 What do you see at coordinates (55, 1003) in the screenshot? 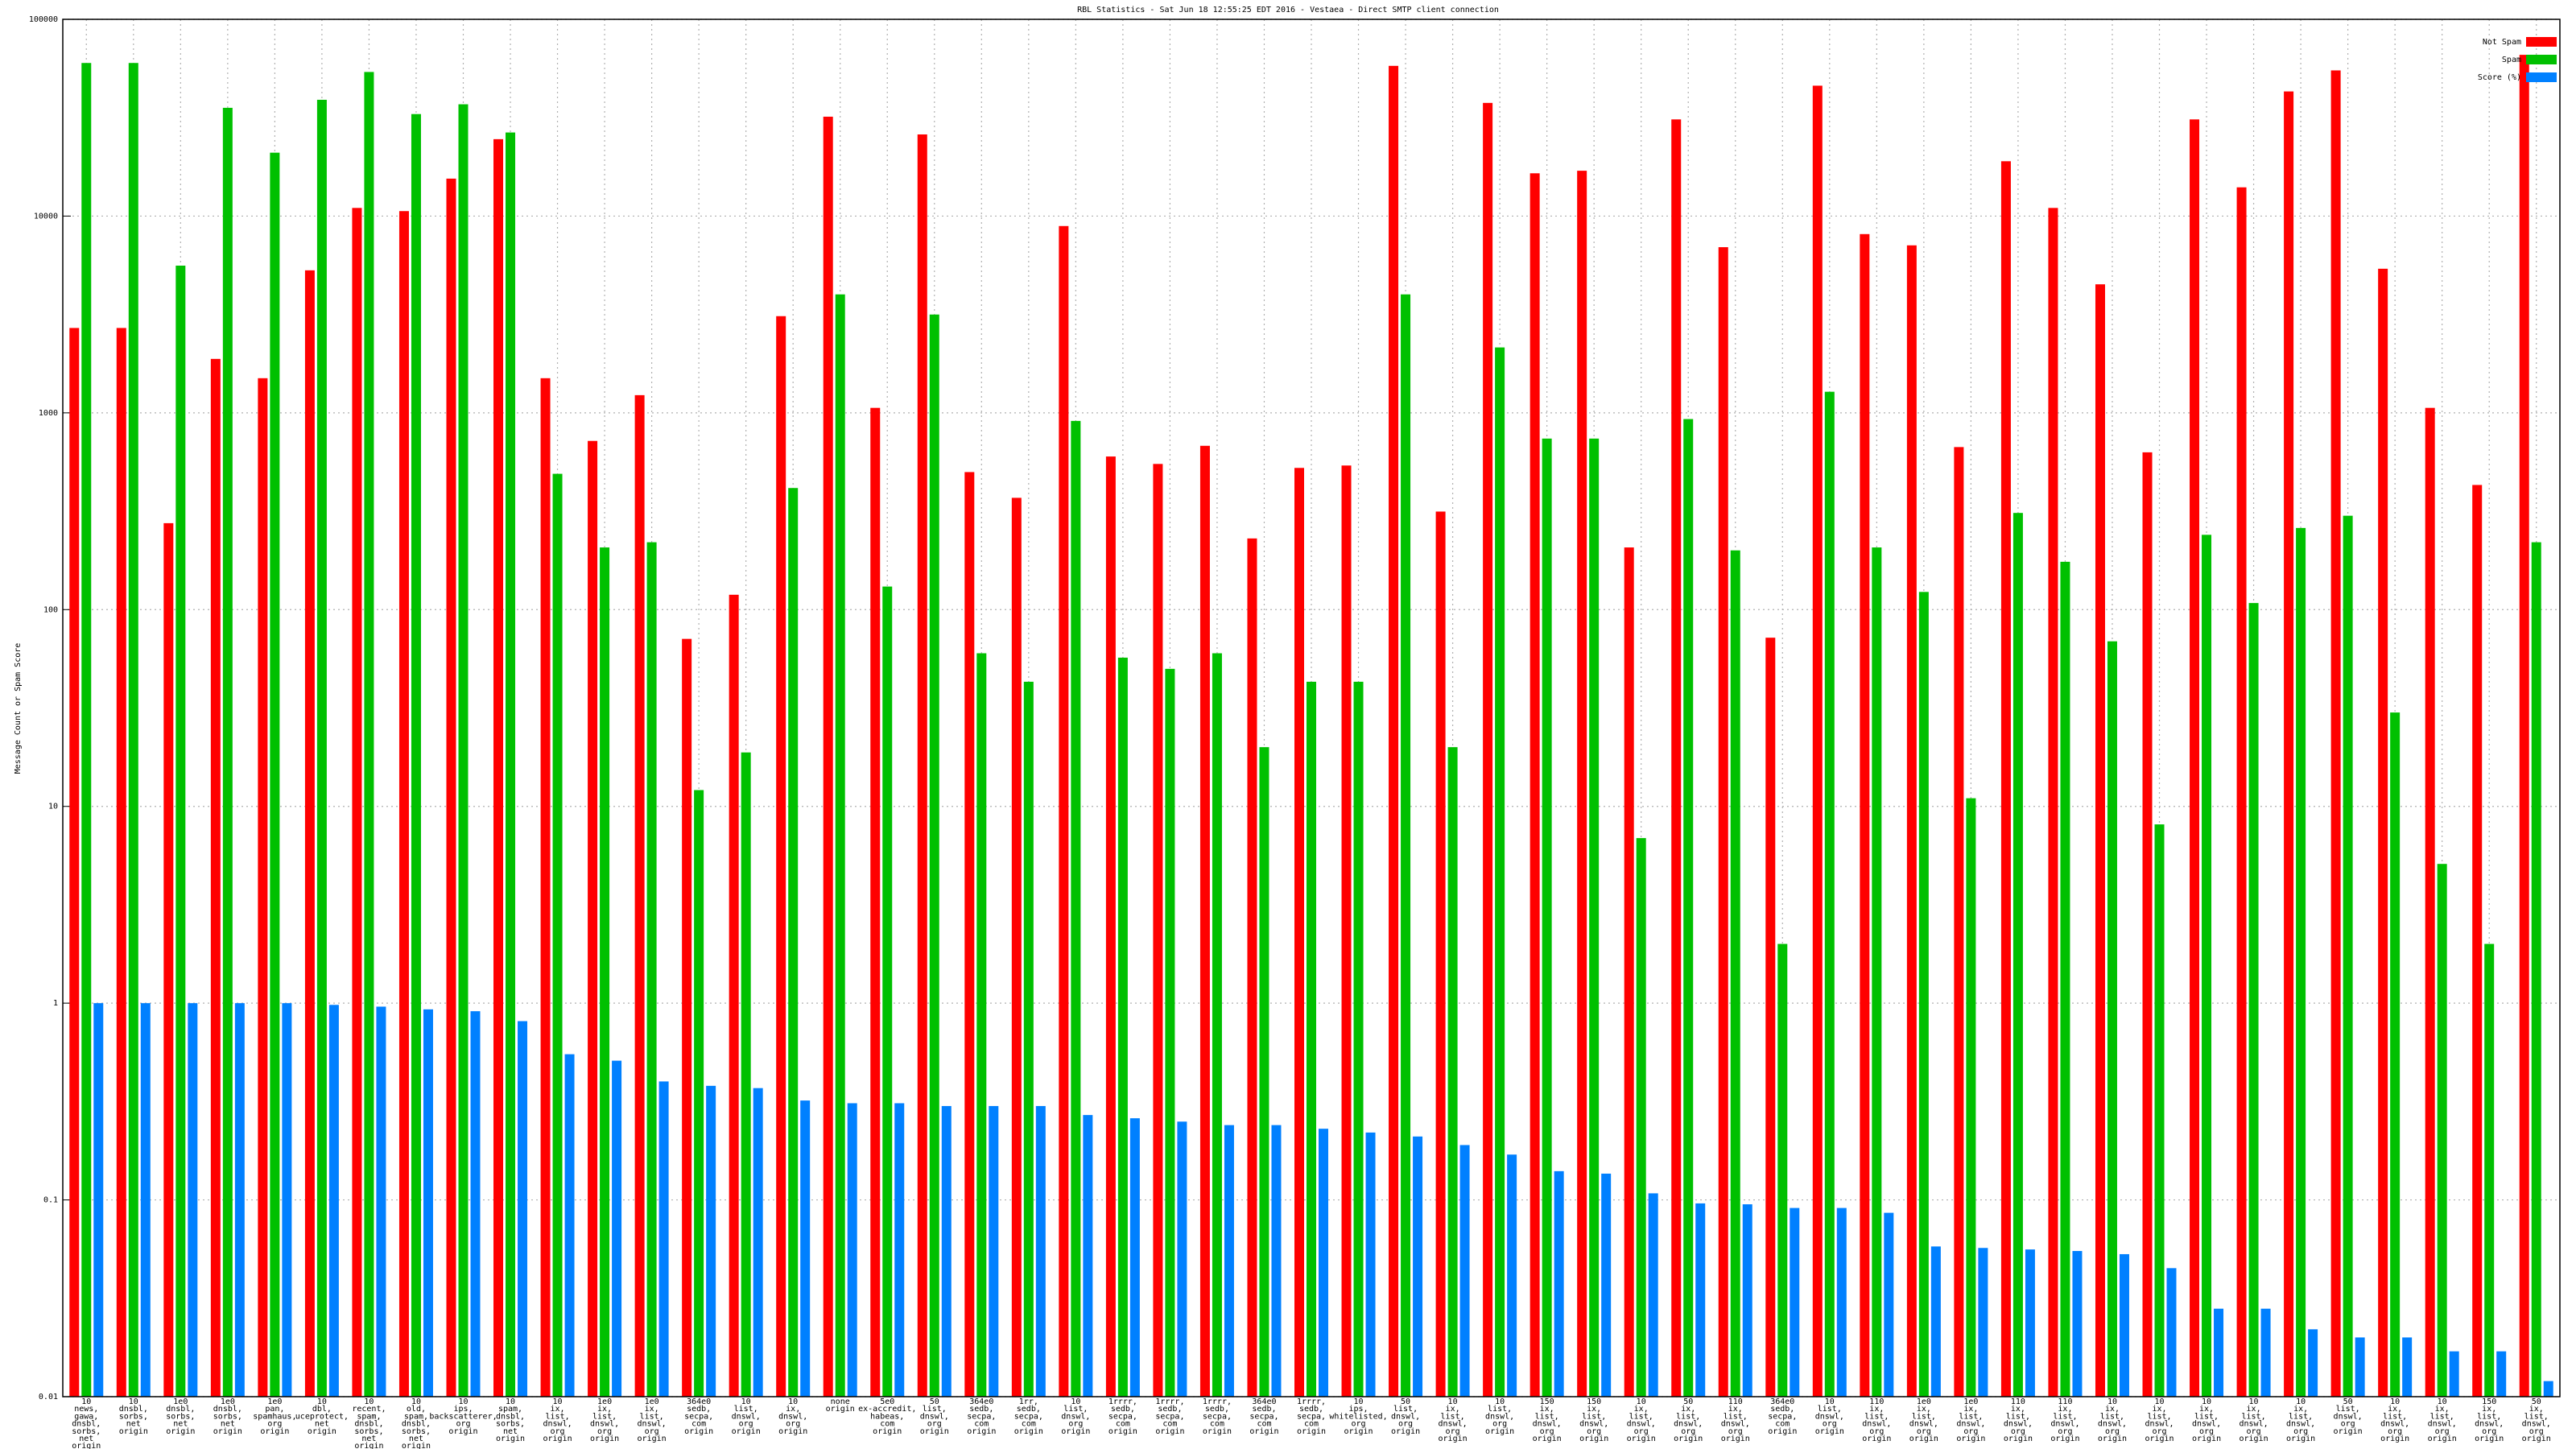
I see `y-tick-label: 1` at bounding box center [55, 1003].